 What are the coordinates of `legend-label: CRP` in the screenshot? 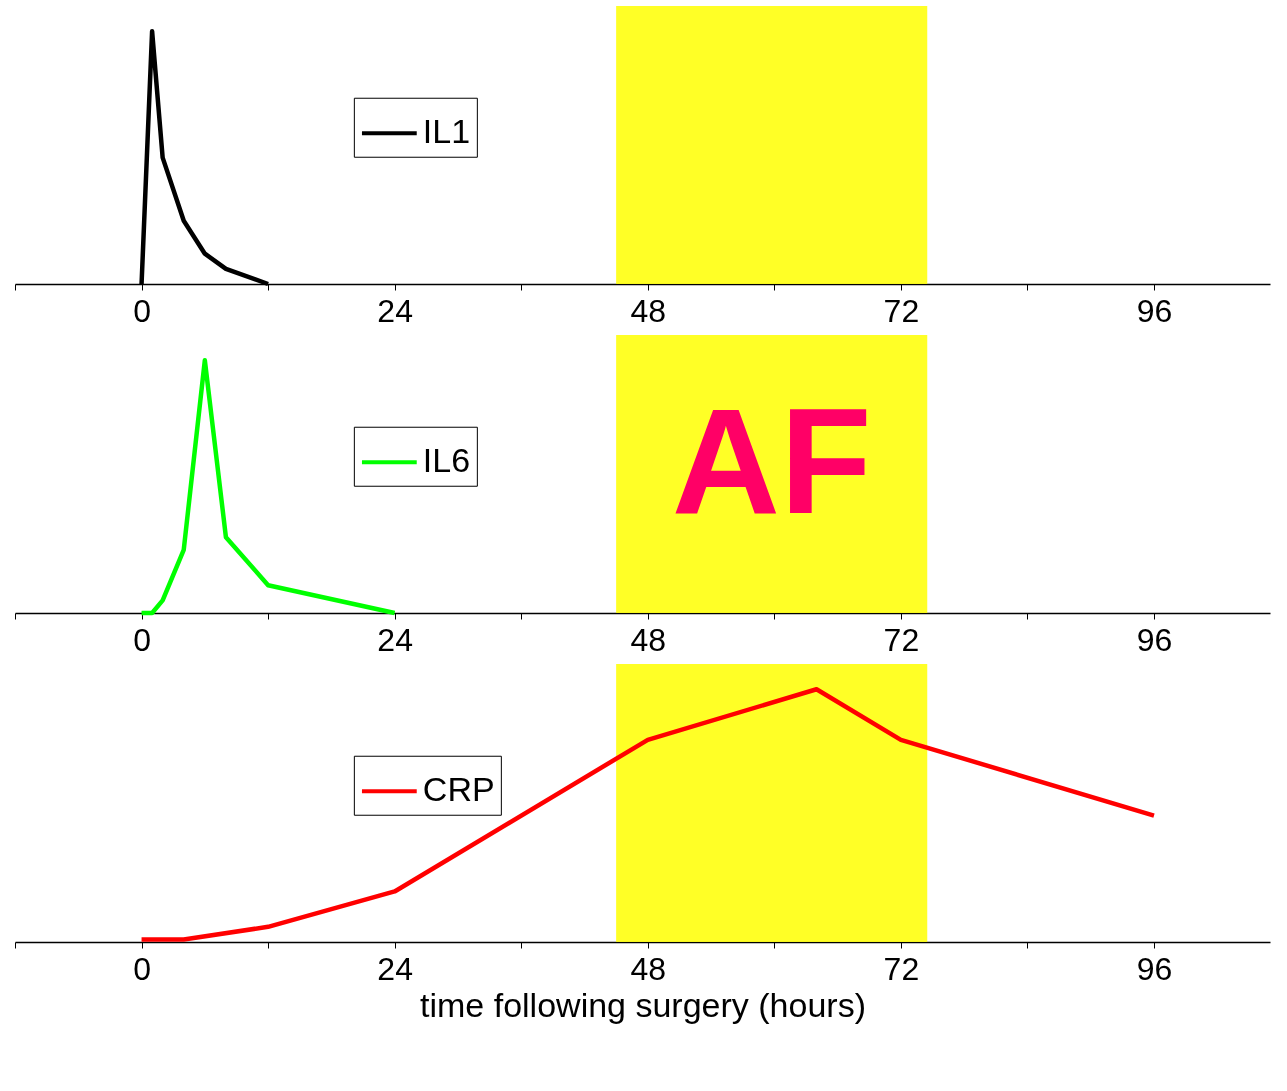 It's located at (458, 789).